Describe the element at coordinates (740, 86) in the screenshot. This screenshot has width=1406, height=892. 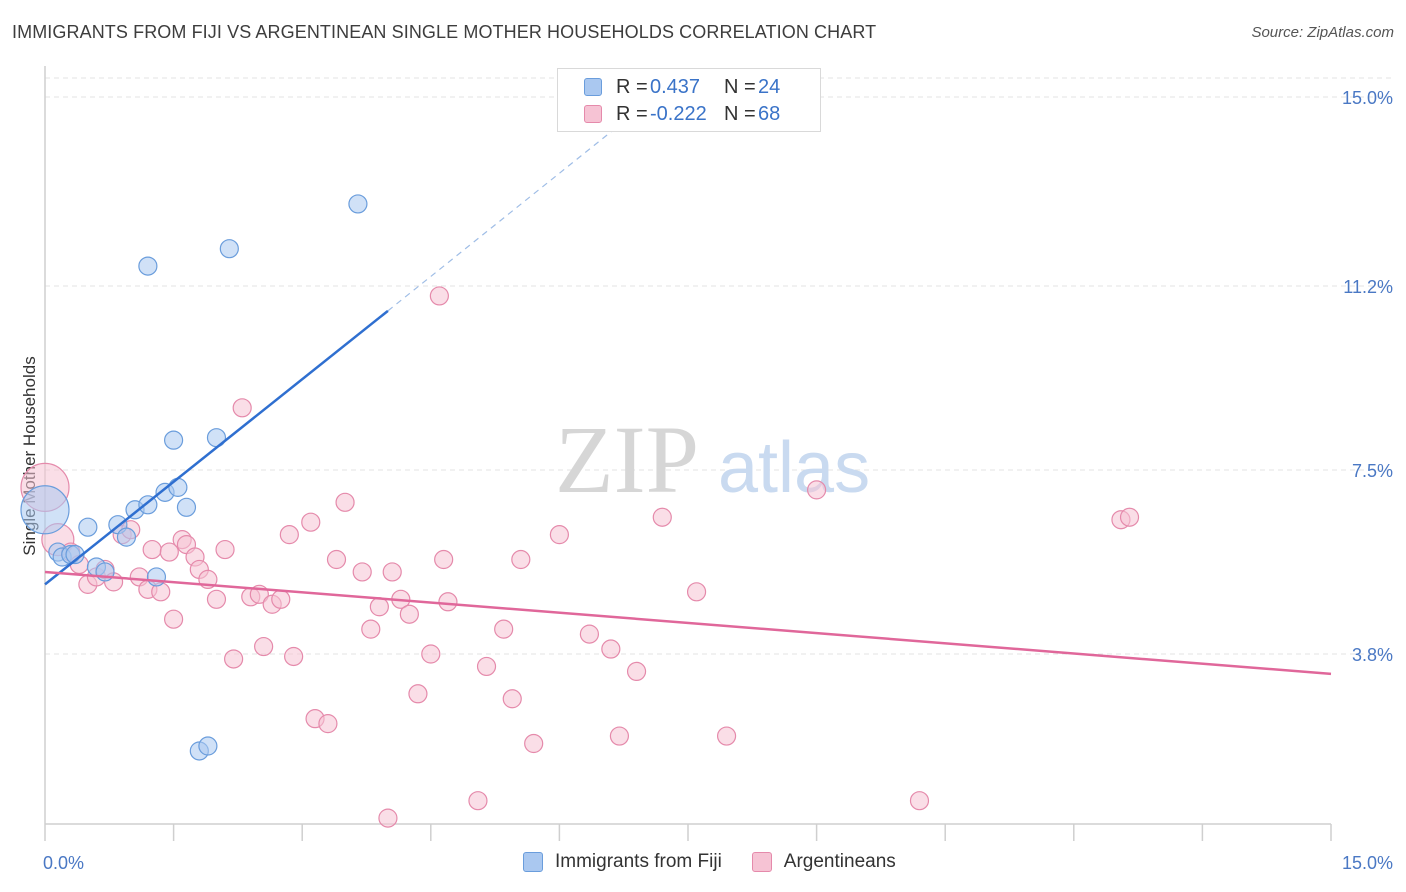
I see `fiji-n-label: N =` at that location.